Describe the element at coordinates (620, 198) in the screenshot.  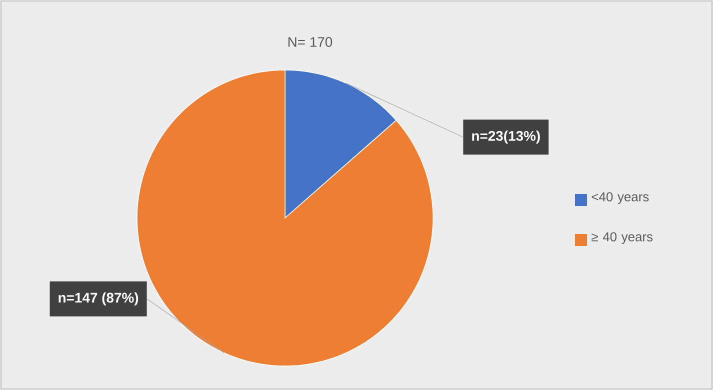
I see `legend-label: <40 years` at that location.